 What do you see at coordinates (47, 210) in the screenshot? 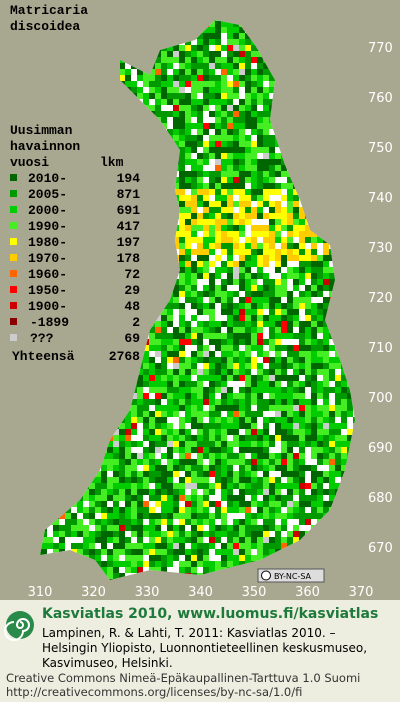
I see `legend-label: 2000-` at bounding box center [47, 210].